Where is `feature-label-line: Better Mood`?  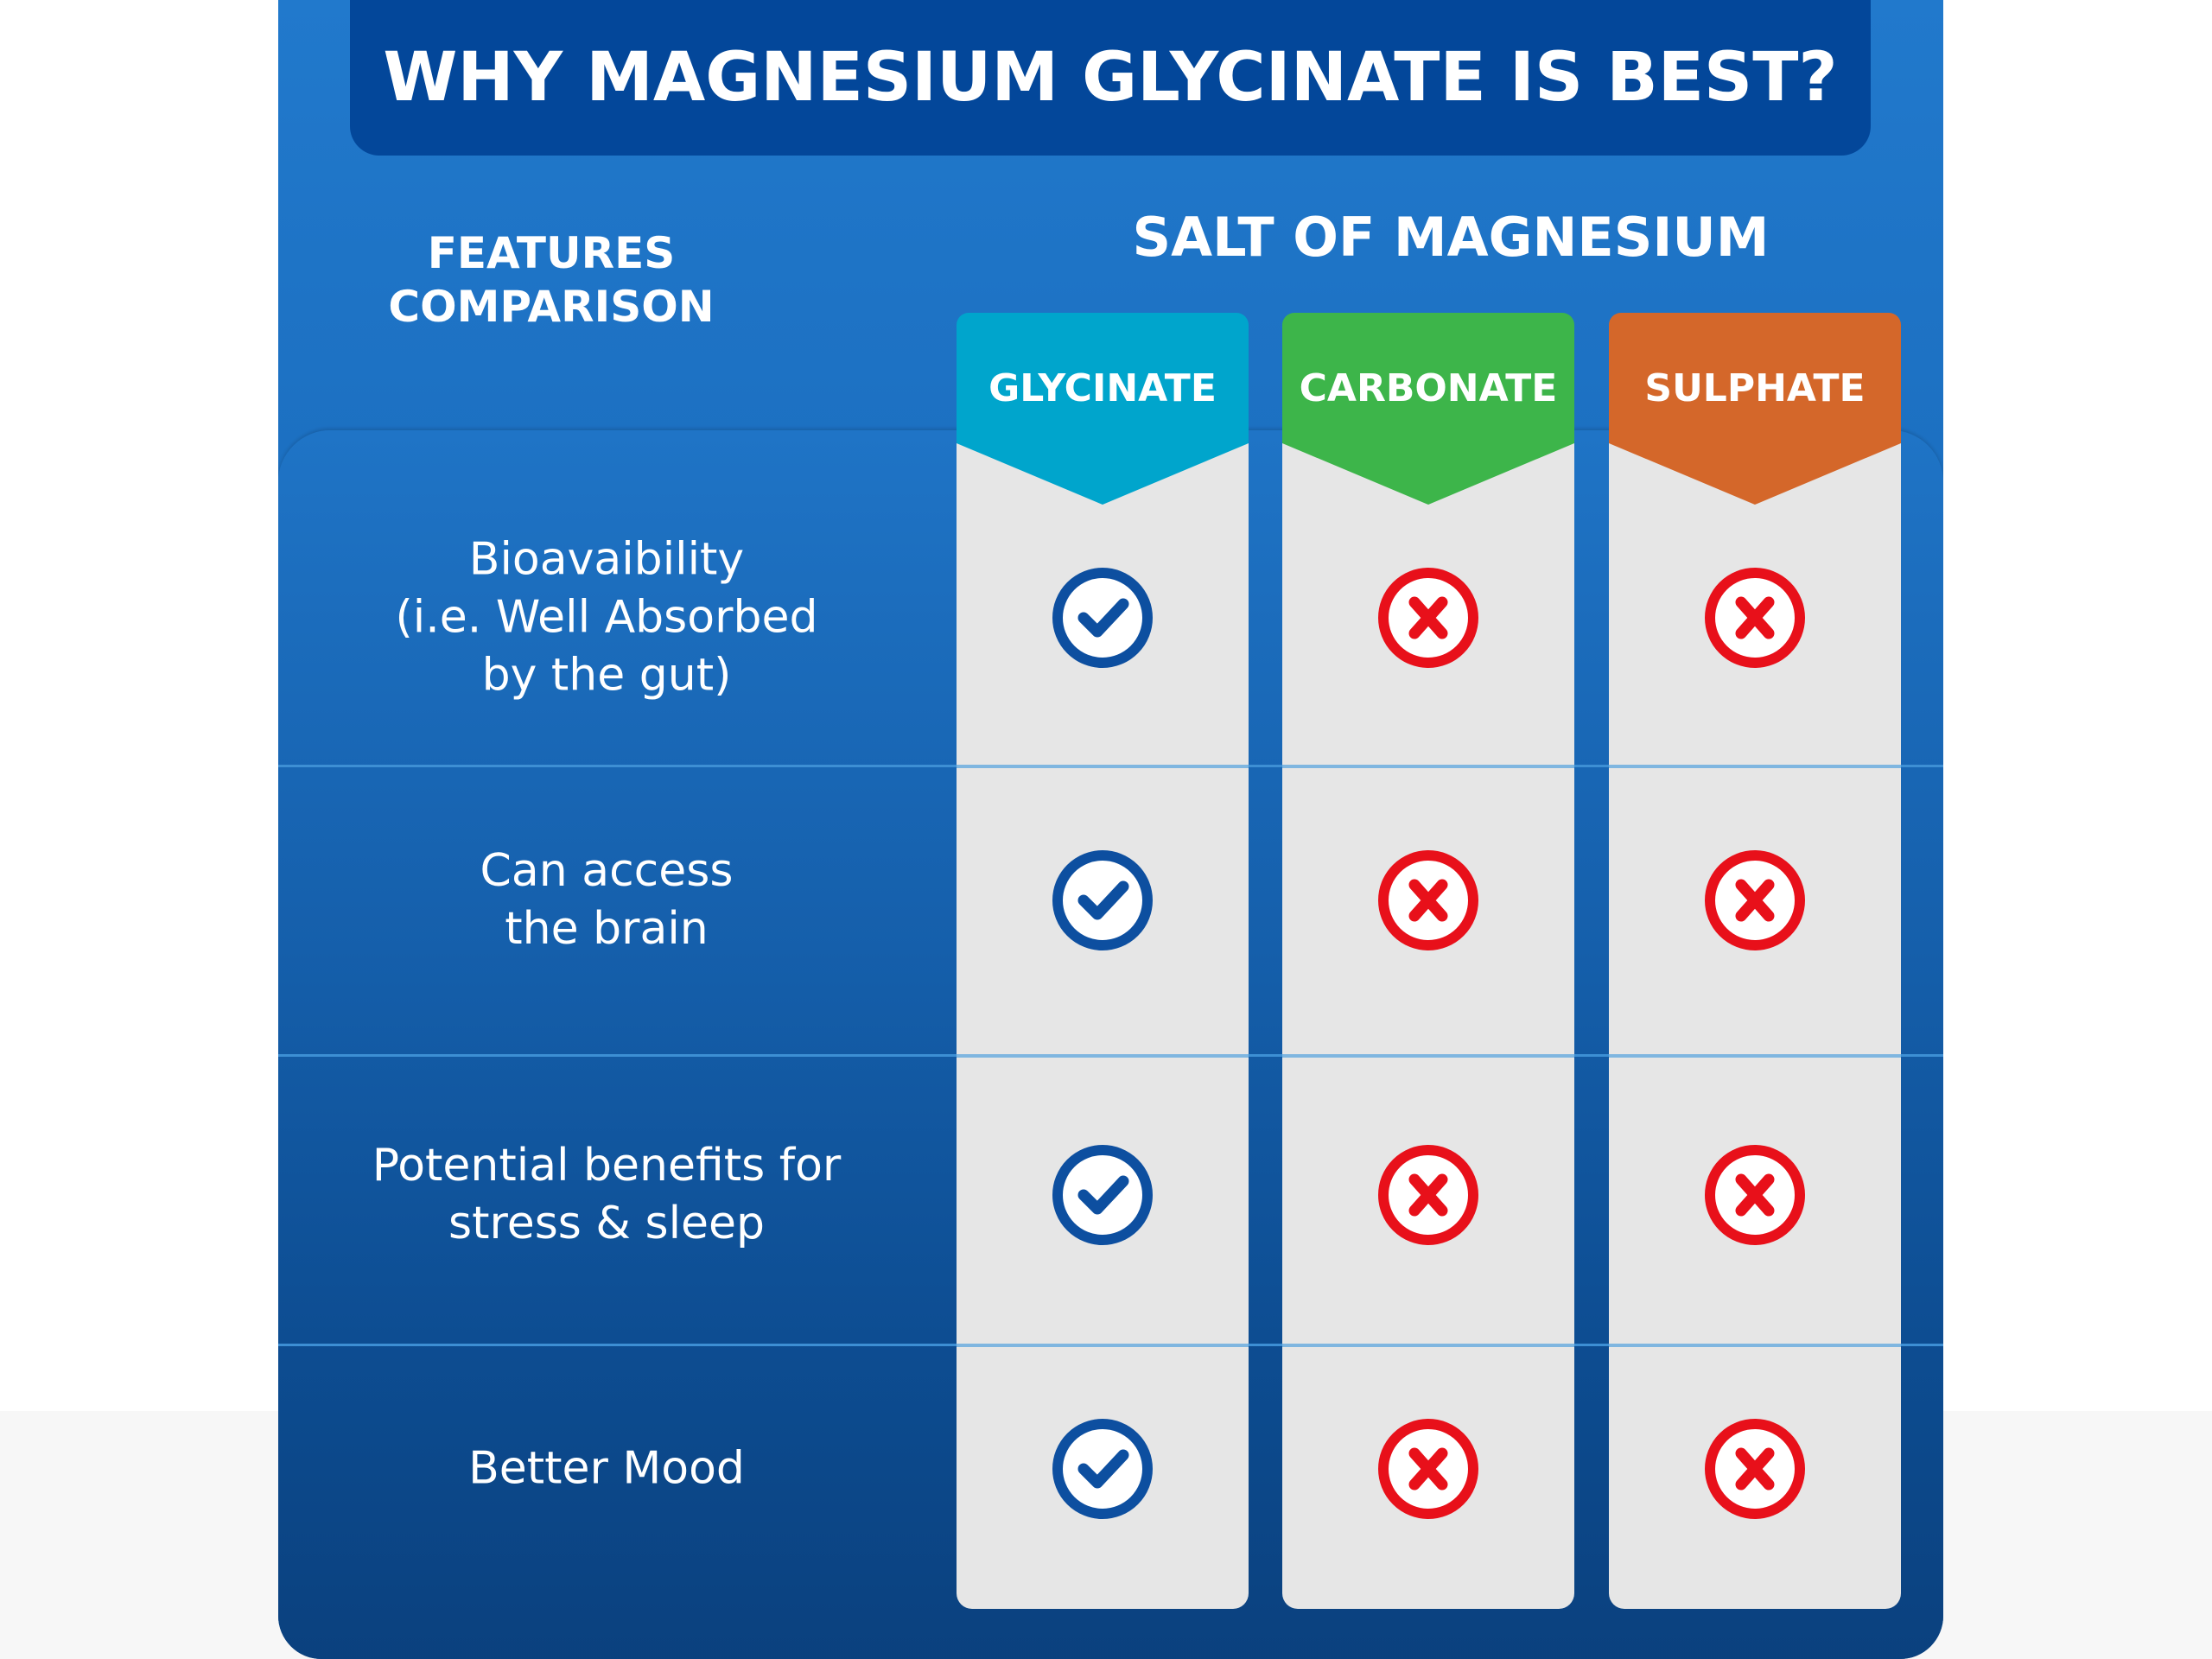 feature-label-line: Better Mood is located at coordinates (606, 1468).